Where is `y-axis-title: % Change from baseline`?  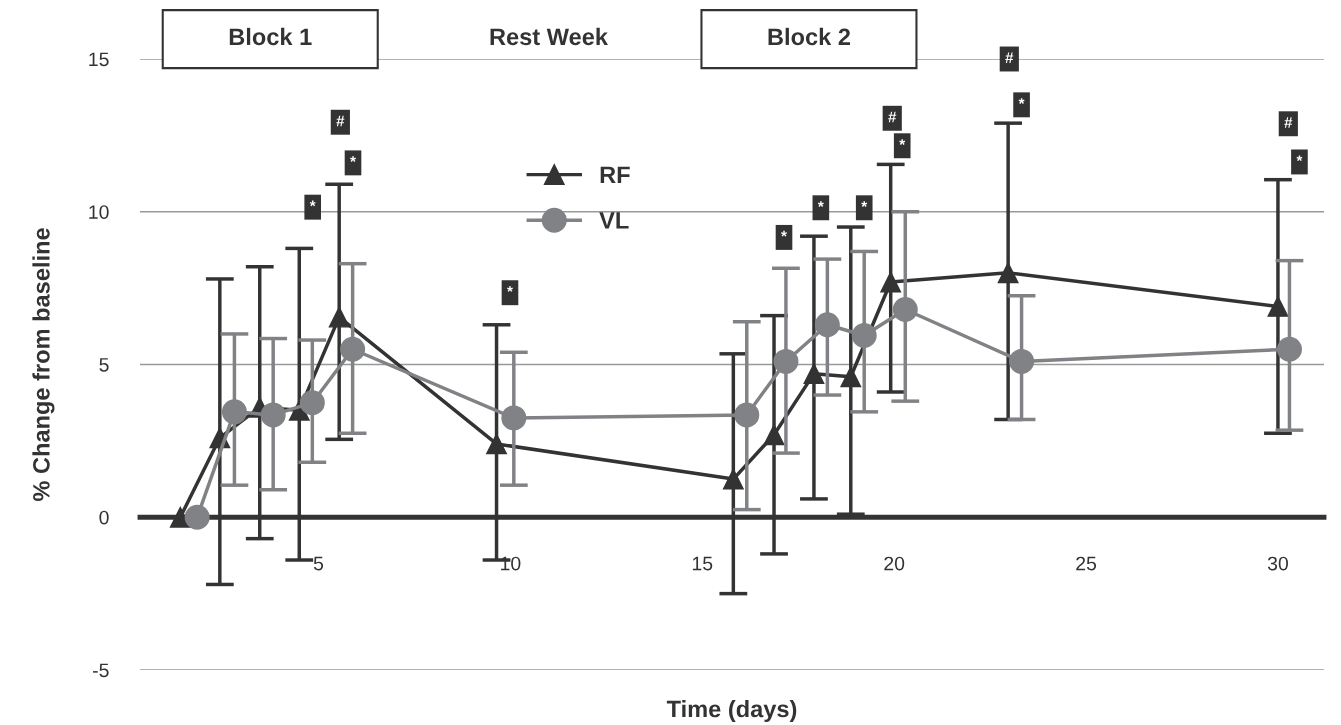
y-axis-title: % Change from baseline is located at coordinates (43, 365).